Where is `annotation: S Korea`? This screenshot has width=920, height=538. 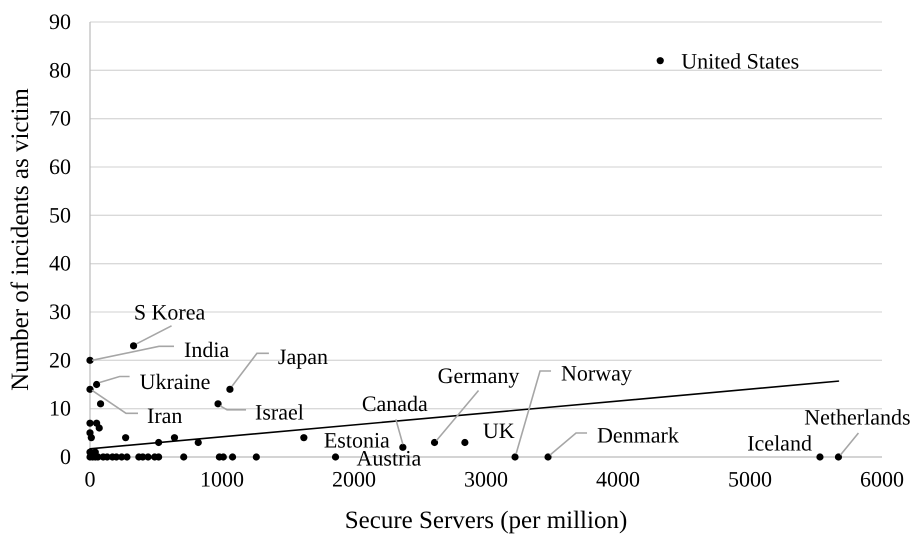 annotation: S Korea is located at coordinates (170, 312).